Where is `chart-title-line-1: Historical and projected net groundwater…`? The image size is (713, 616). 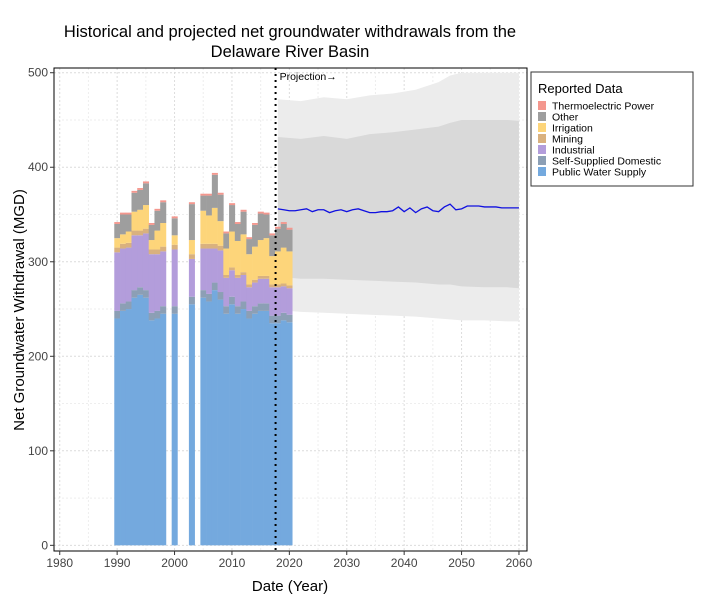 chart-title-line-1: Historical and projected net groundwater… is located at coordinates (290, 32).